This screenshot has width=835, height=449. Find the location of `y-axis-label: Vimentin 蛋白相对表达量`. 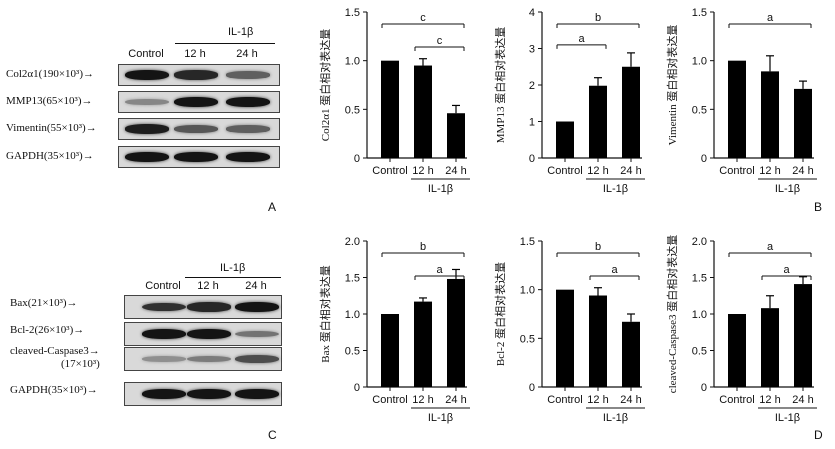

y-axis-label: Vimentin 蛋白相对表达量 is located at coordinates (672, 85).